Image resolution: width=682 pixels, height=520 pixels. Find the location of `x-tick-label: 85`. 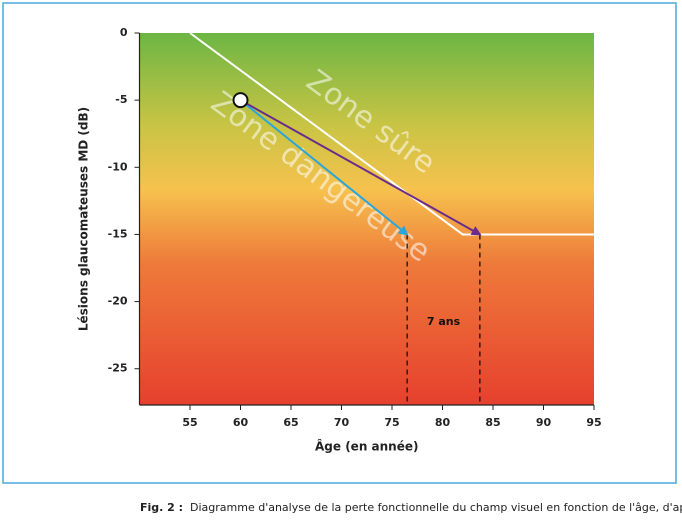

x-tick-label: 85 is located at coordinates (492, 422).